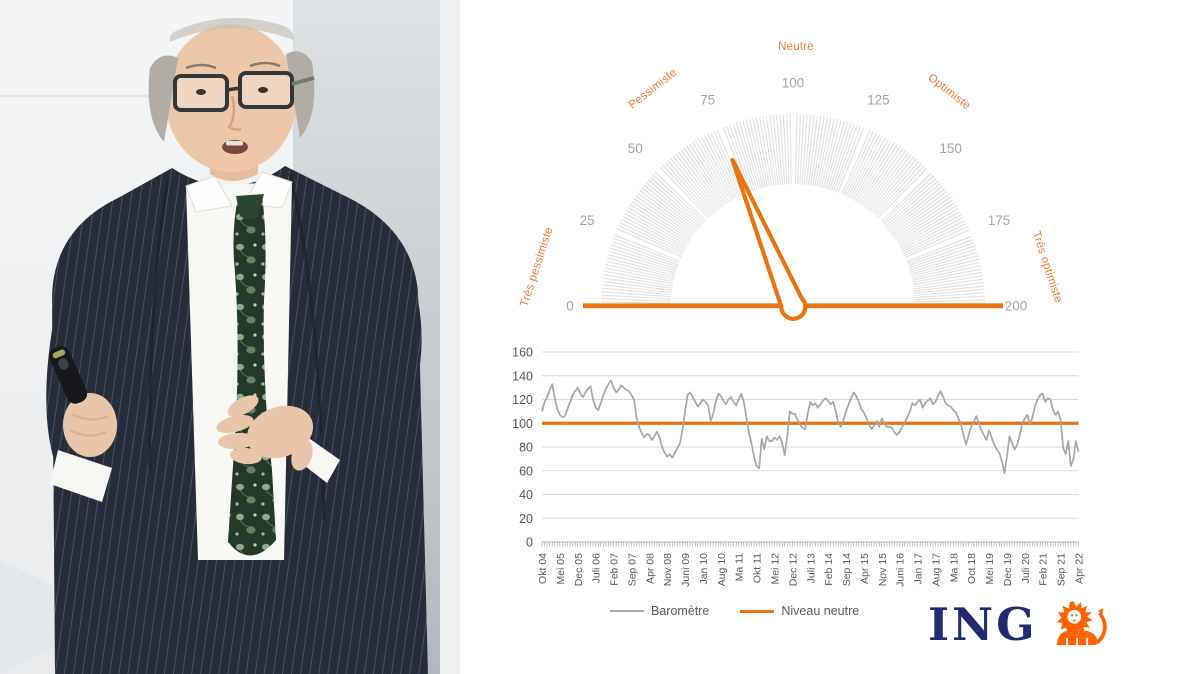  What do you see at coordinates (758, 568) in the screenshot?
I see `x-axis-label: Okt 11` at bounding box center [758, 568].